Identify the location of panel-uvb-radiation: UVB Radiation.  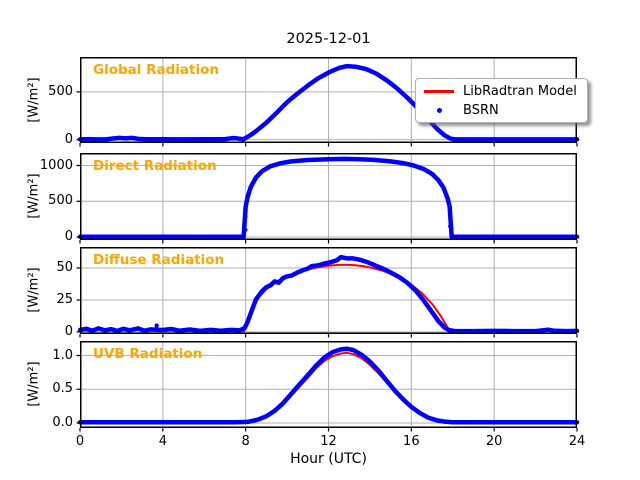
(328, 386).